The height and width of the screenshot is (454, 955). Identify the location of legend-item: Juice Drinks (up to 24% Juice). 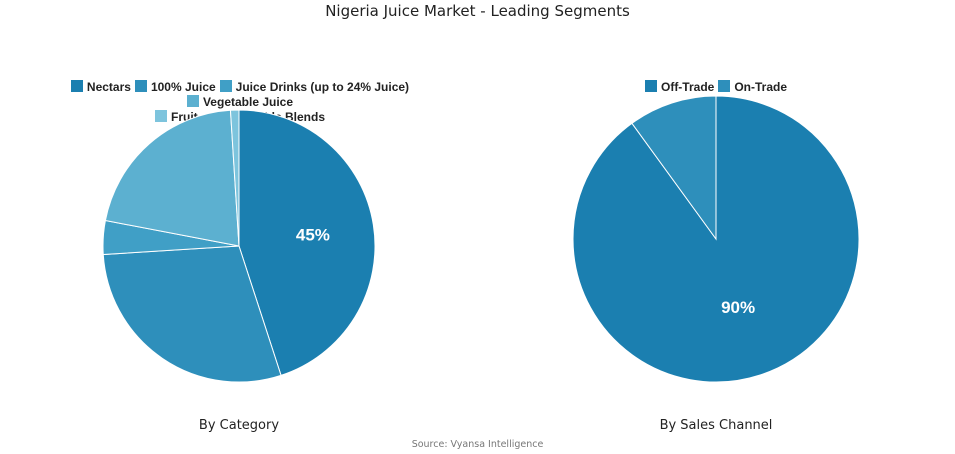
(314, 87).